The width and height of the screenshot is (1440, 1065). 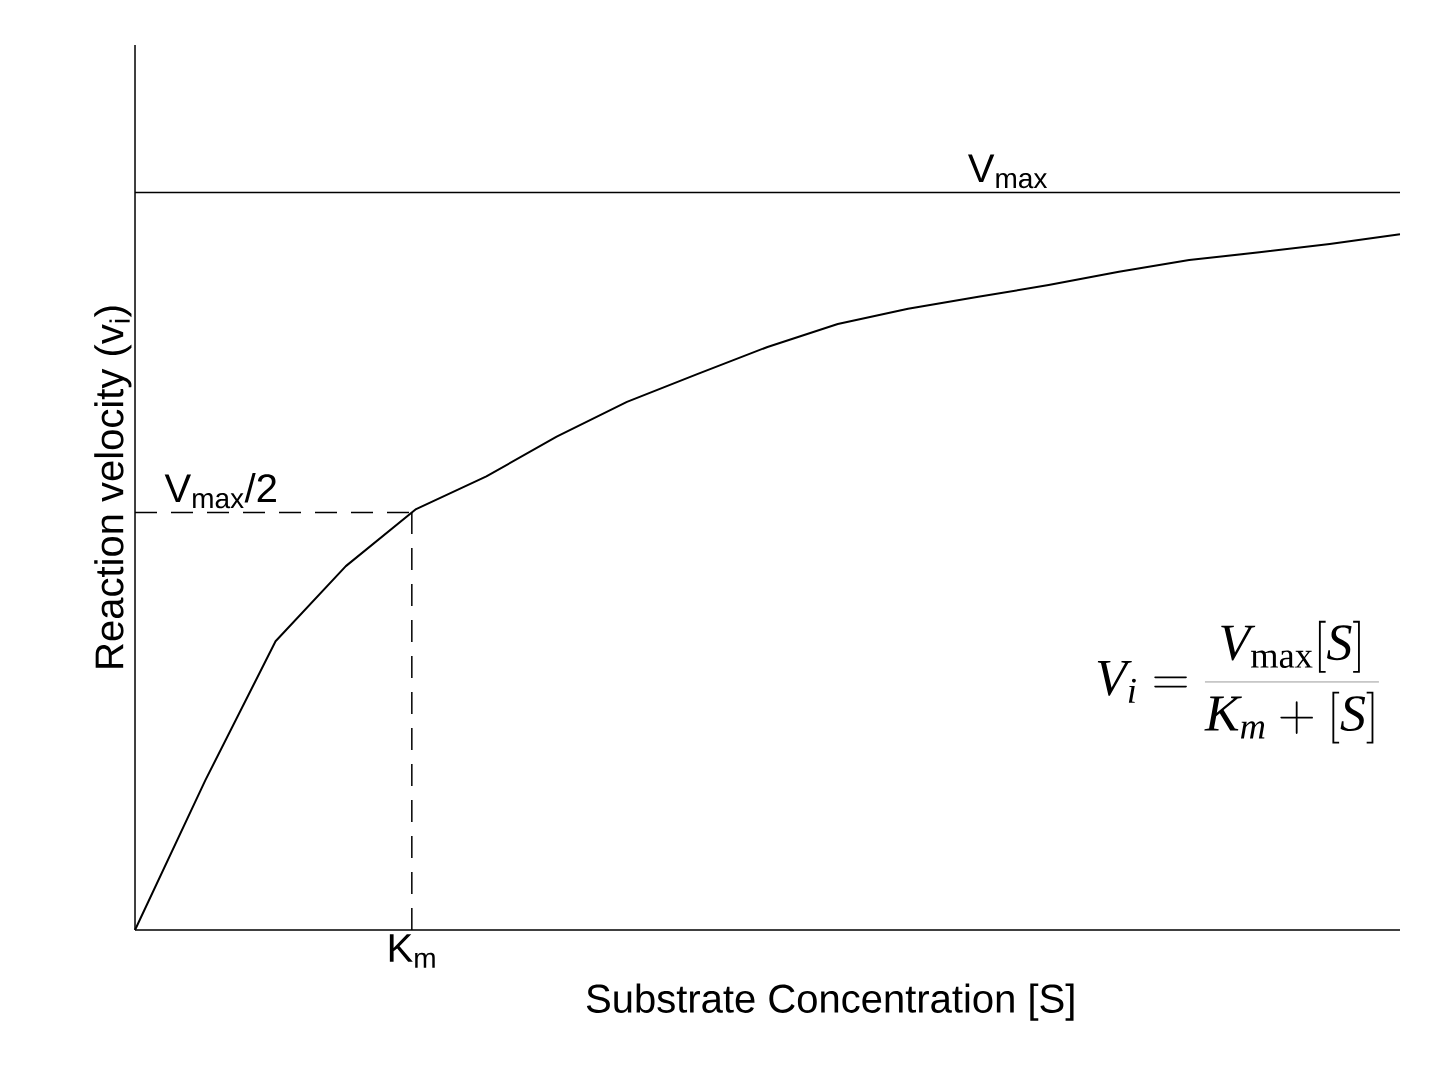 What do you see at coordinates (113, 487) in the screenshot?
I see `y-axis-title: Reaction velocity (v$_{i}$)` at bounding box center [113, 487].